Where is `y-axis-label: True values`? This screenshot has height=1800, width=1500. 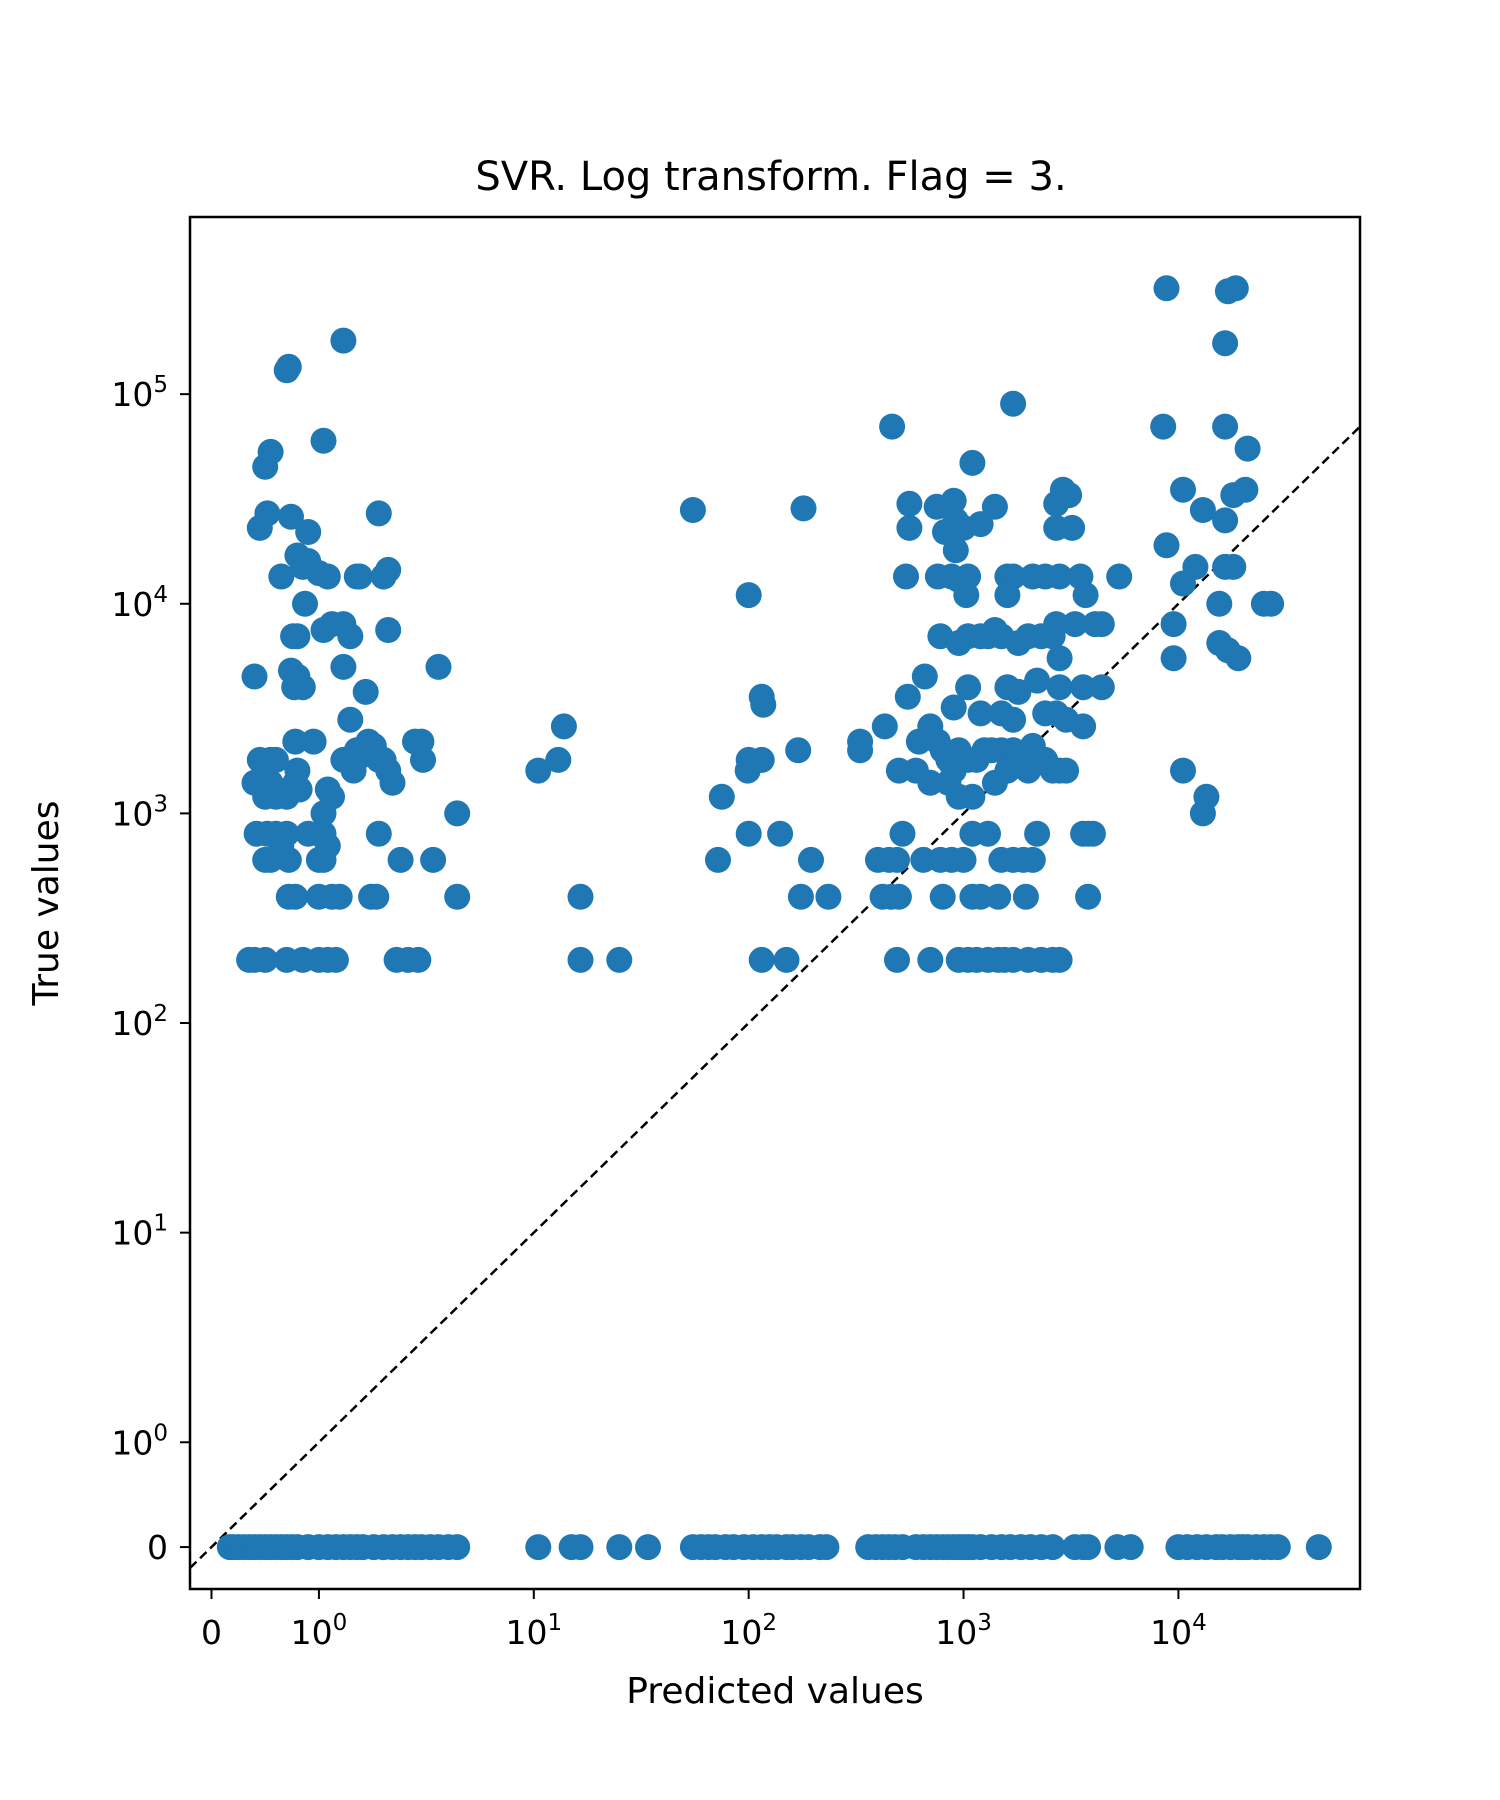
y-axis-label: True values is located at coordinates (46, 904).